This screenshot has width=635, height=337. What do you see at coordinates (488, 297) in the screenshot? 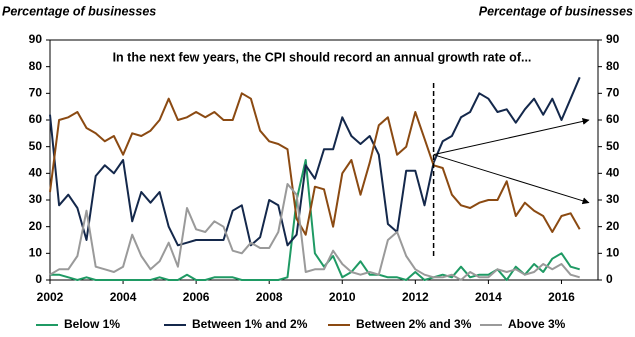
I see `x-tick-label: 2014` at bounding box center [488, 297].